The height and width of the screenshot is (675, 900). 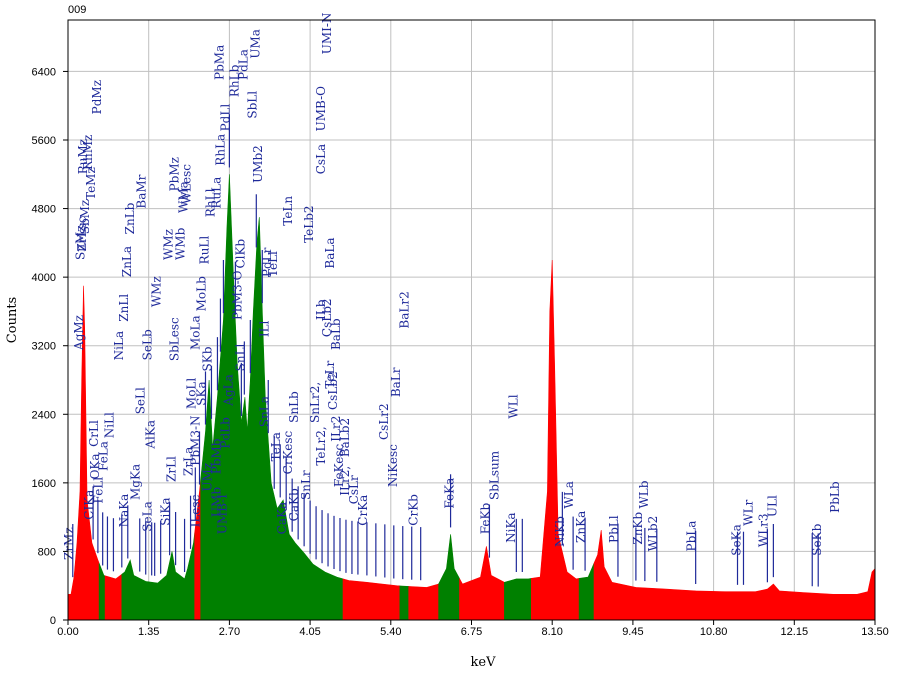 What do you see at coordinates (219, 62) in the screenshot?
I see `peak-label: PbMa` at bounding box center [219, 62].